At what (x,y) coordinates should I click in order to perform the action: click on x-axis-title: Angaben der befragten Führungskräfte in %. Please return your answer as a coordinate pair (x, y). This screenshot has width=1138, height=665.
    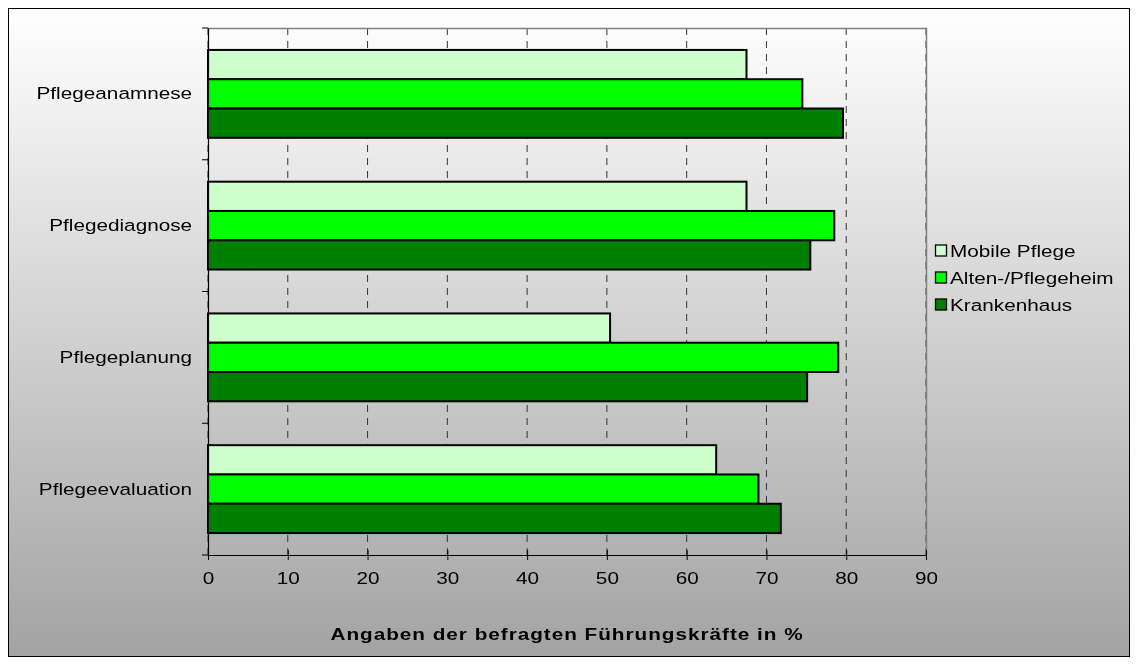
    Looking at the image, I should click on (567, 634).